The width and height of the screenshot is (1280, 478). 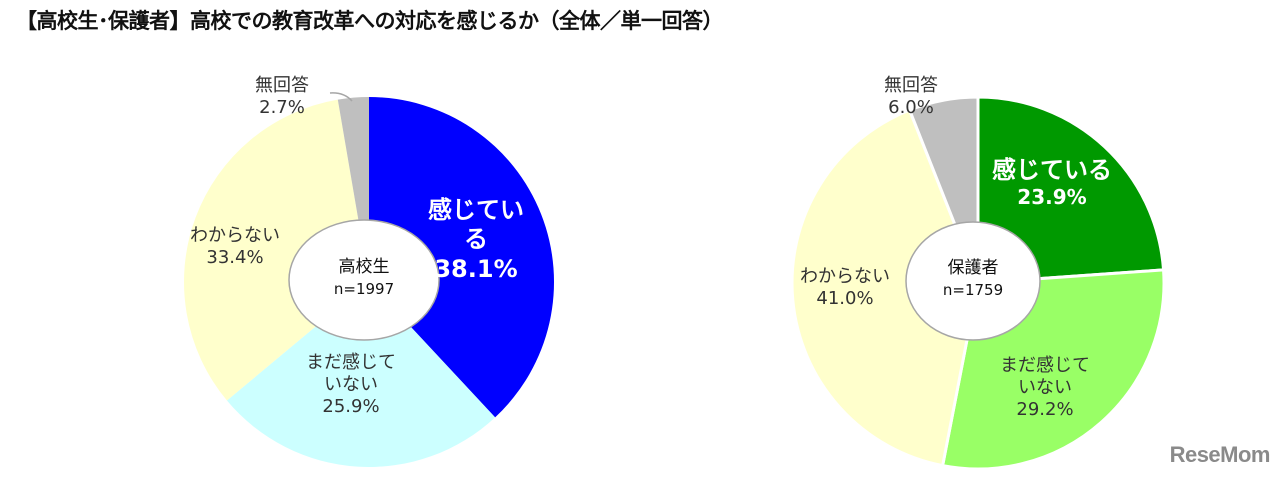 I want to click on pie2-center-label: 保護者 n=1759, so click(x=973, y=278).